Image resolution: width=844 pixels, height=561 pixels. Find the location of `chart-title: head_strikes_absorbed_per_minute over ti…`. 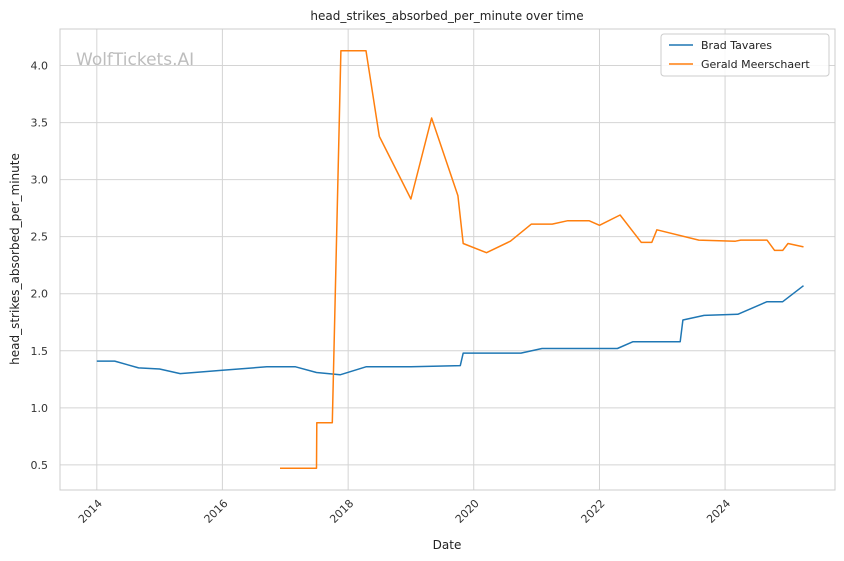

chart-title: head_strikes_absorbed_per_minute over ti… is located at coordinates (446, 16).